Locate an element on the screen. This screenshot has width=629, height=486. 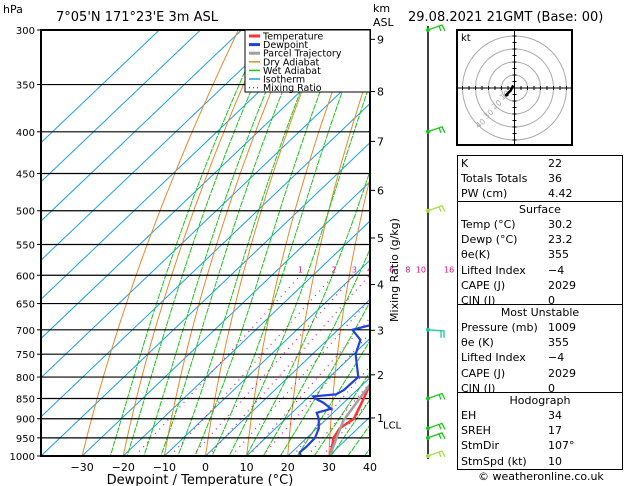
index-label: EH is located at coordinates (469, 415).